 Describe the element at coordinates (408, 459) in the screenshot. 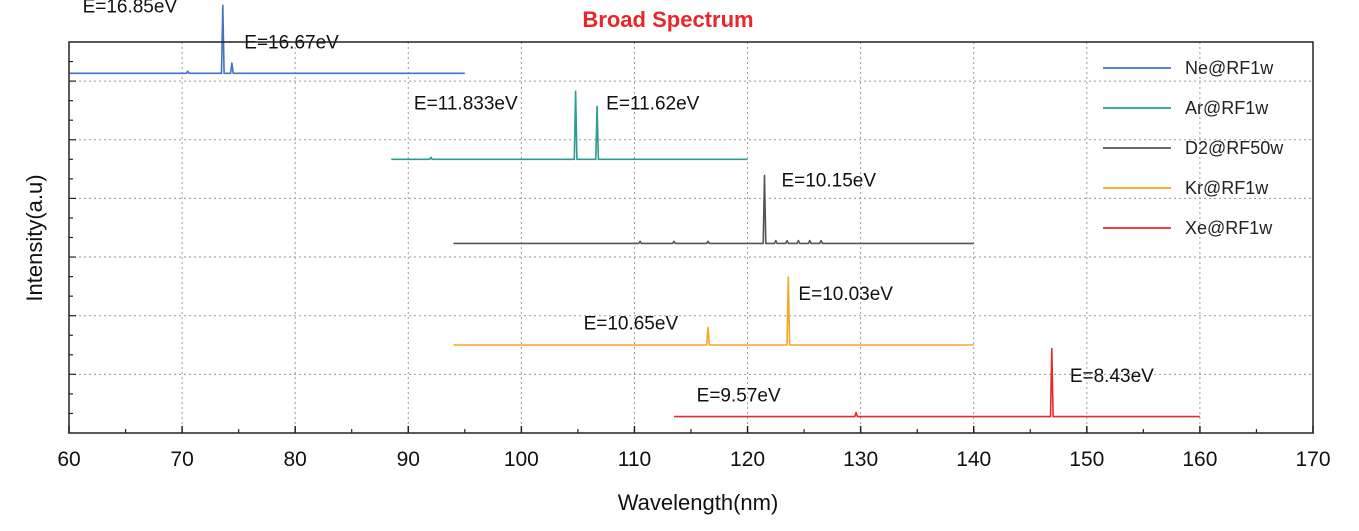

I see `x-tick-label: 90` at that location.